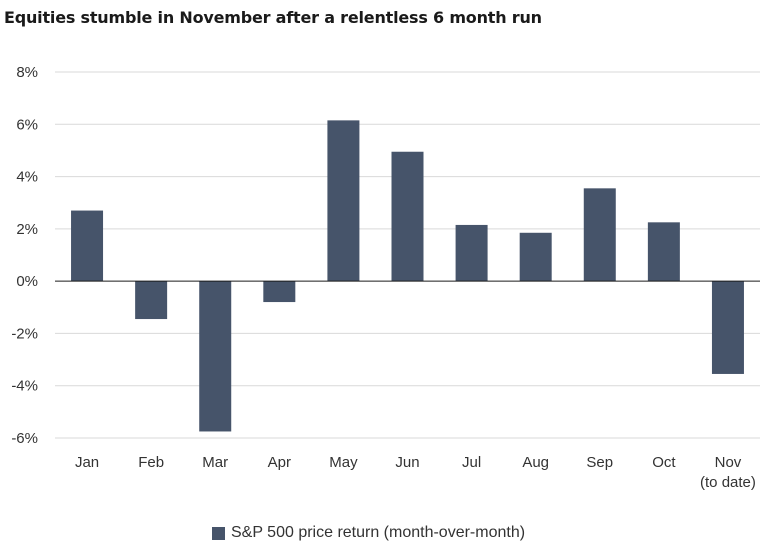 The image size is (770, 547). Describe the element at coordinates (24, 255) in the screenshot. I see `y-axis-ticks: 8% 6% 4% 2% 0% -2% -4% -6%` at that location.